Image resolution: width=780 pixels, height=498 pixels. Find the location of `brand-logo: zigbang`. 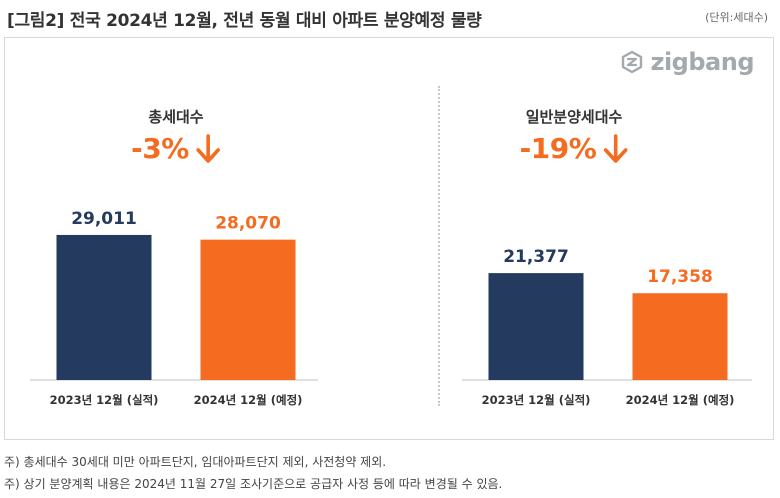

brand-logo: zigbang is located at coordinates (687, 62).